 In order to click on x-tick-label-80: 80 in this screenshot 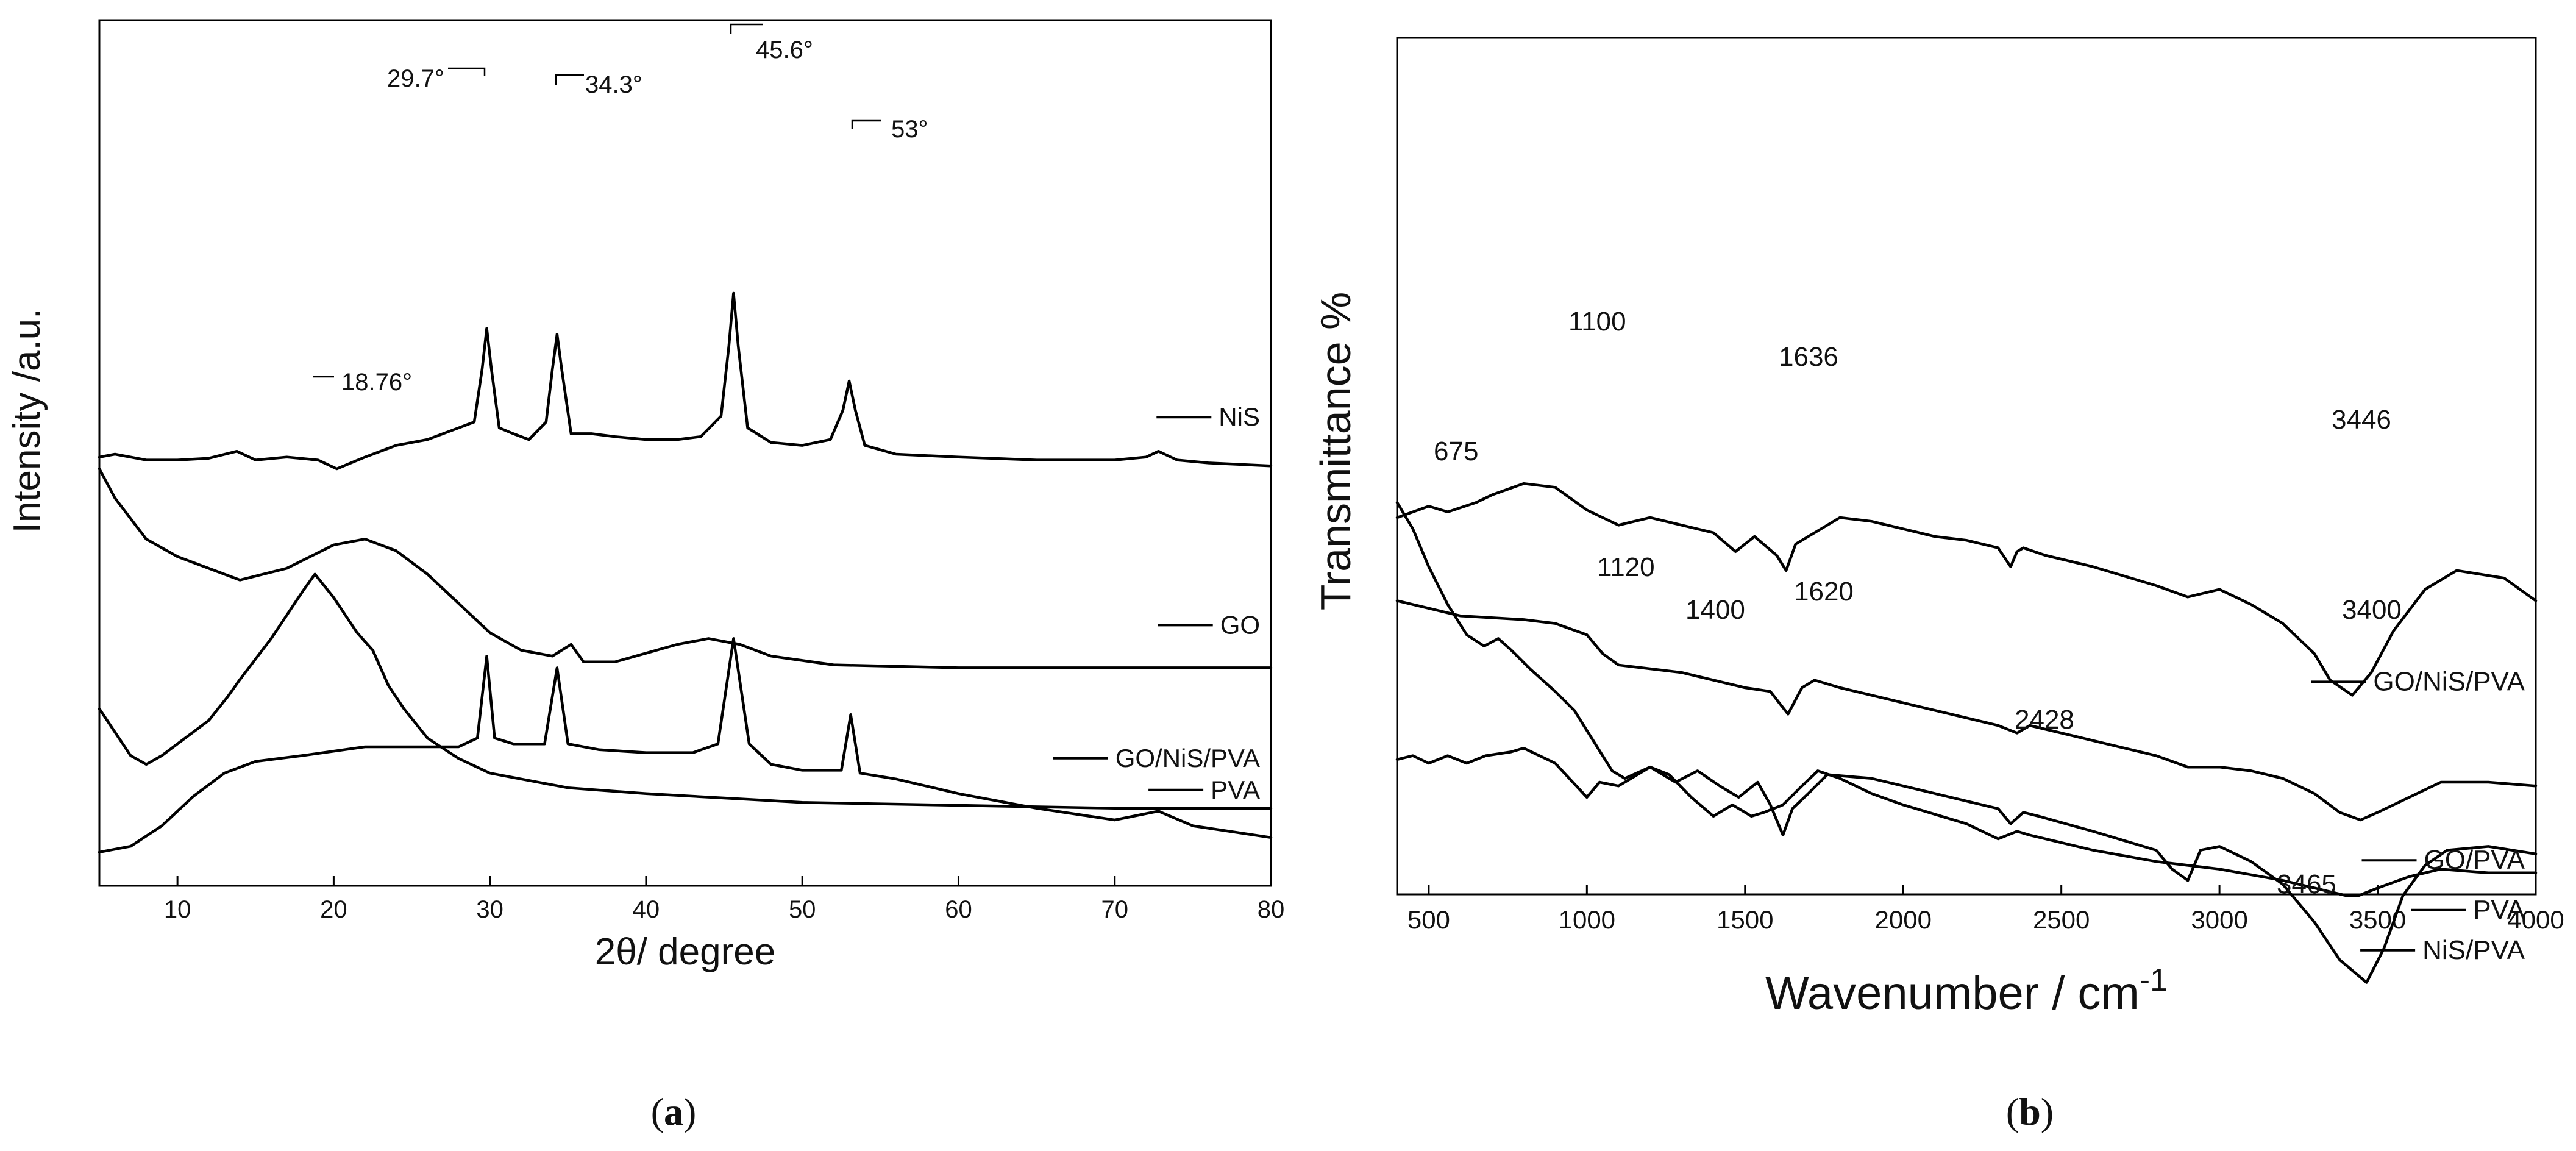, I will do `click(1271, 909)`.